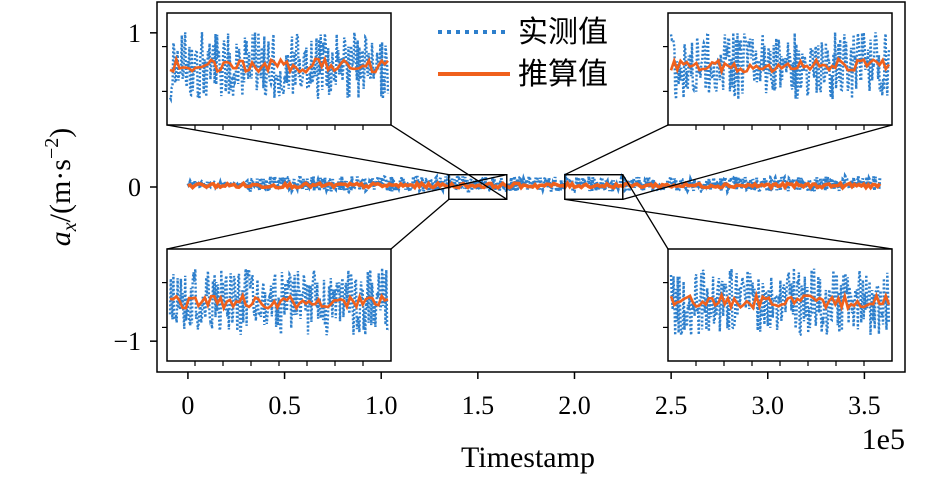  I want to click on inset-top-left, so click(277, 71).